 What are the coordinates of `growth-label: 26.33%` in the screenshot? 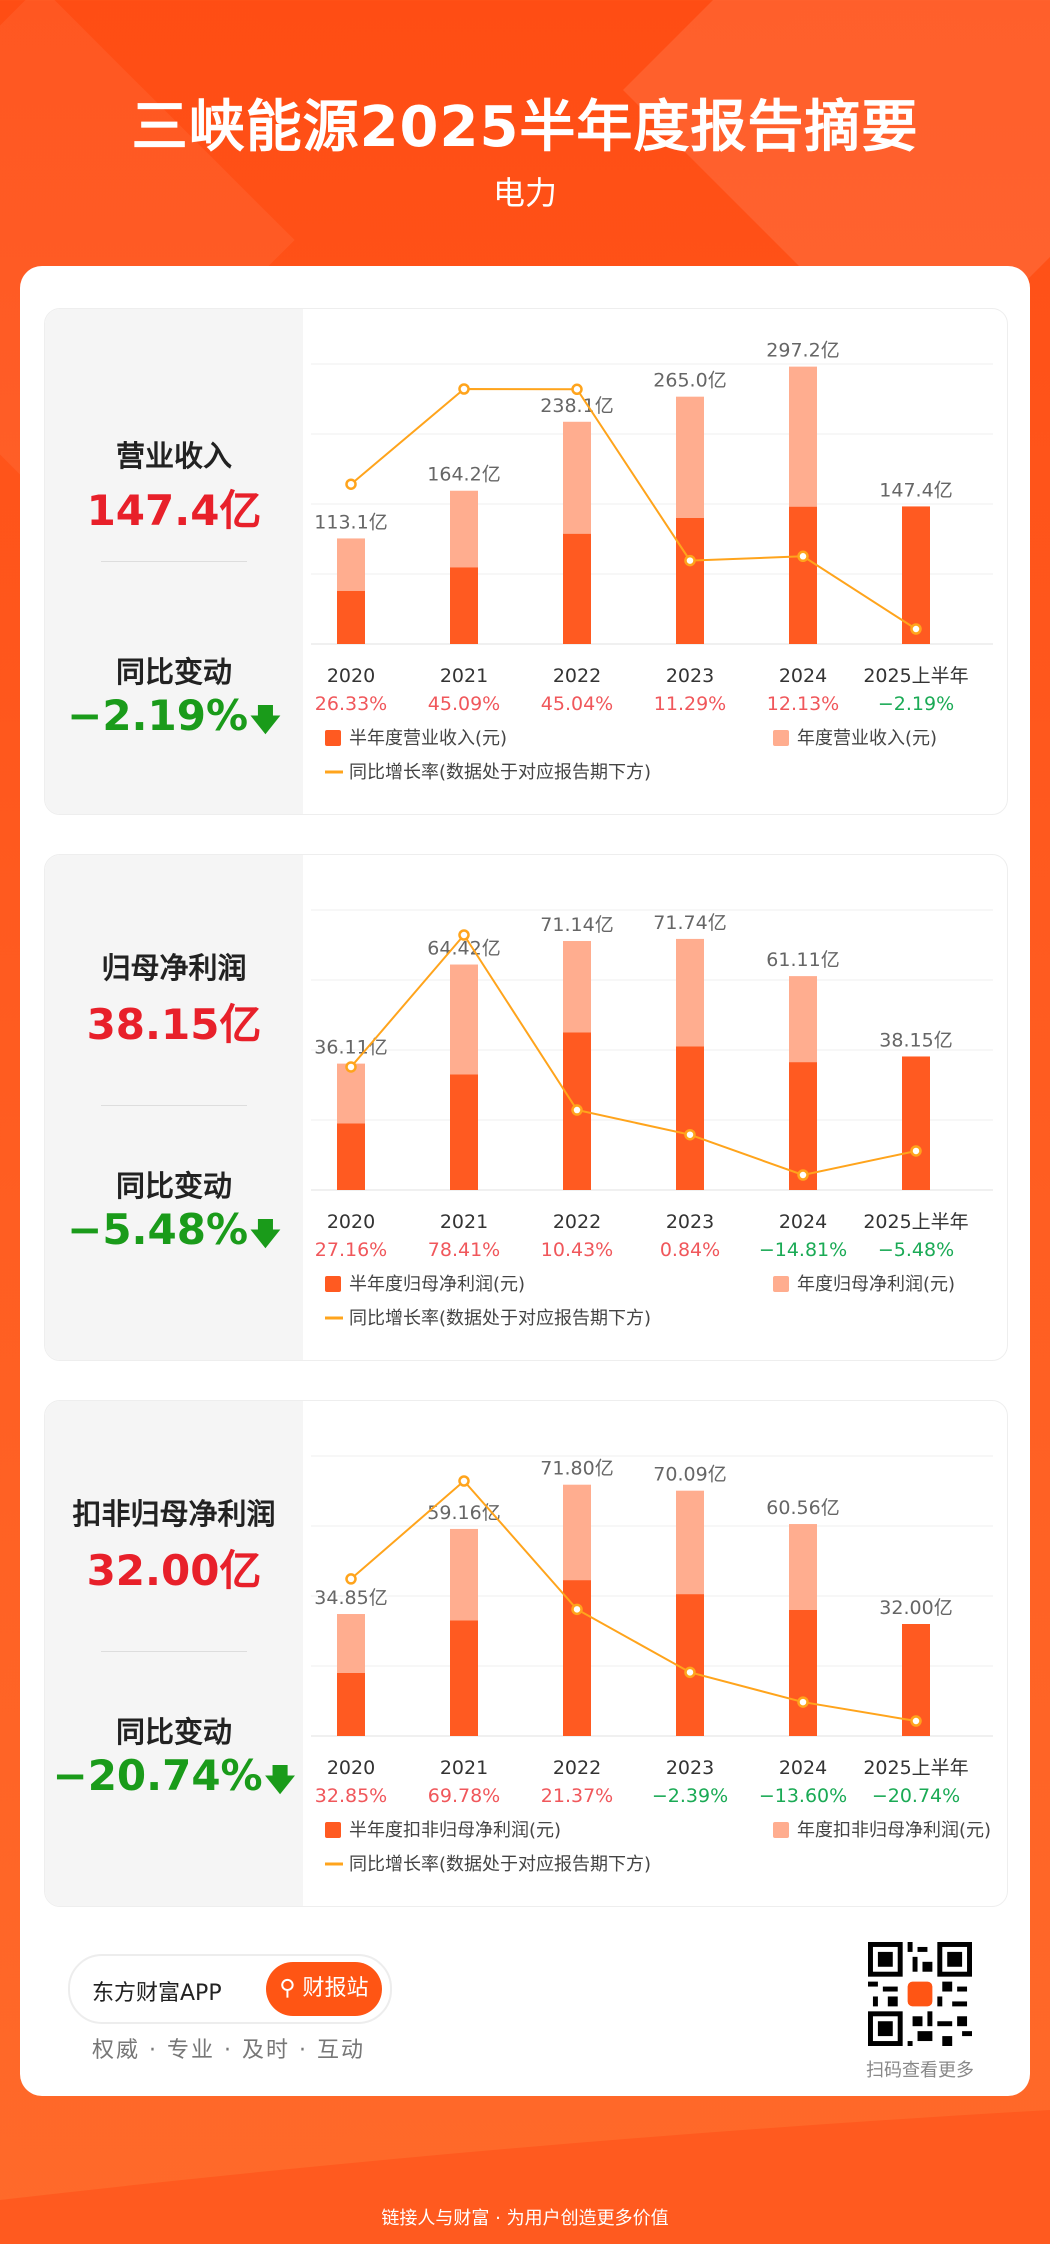 It's located at (351, 704).